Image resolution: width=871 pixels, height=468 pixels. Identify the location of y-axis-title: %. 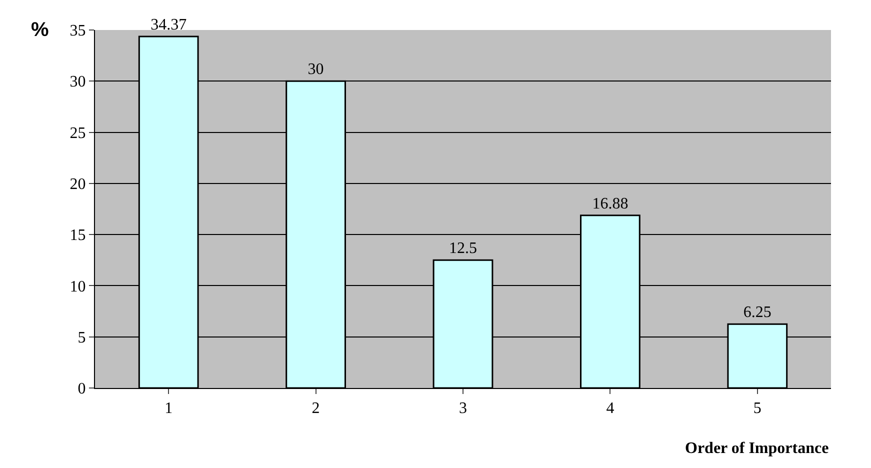
(40, 30).